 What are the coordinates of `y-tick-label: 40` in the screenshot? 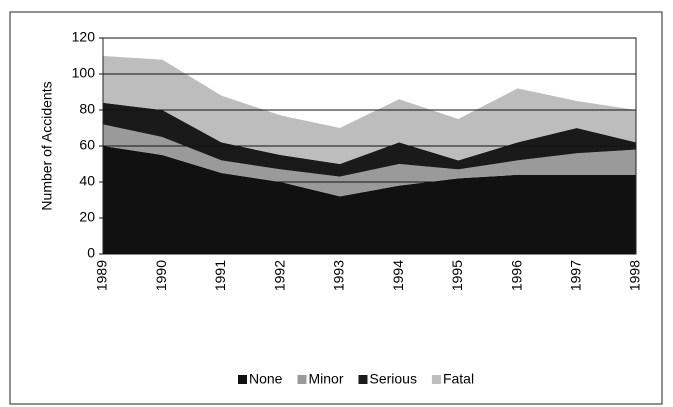 It's located at (87, 181).